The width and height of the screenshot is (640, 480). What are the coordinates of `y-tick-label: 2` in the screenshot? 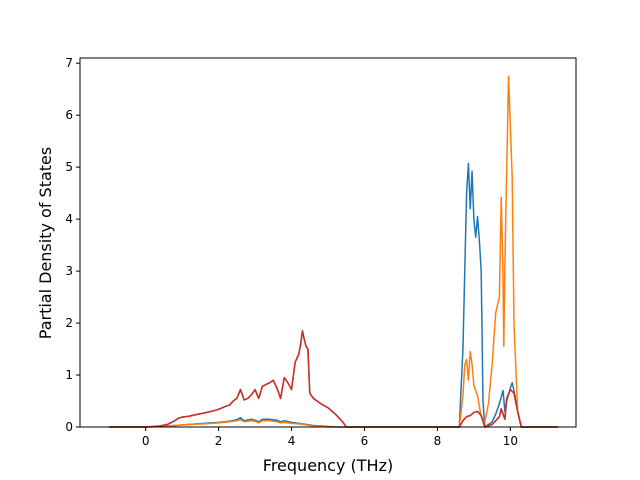 It's located at (69, 323).